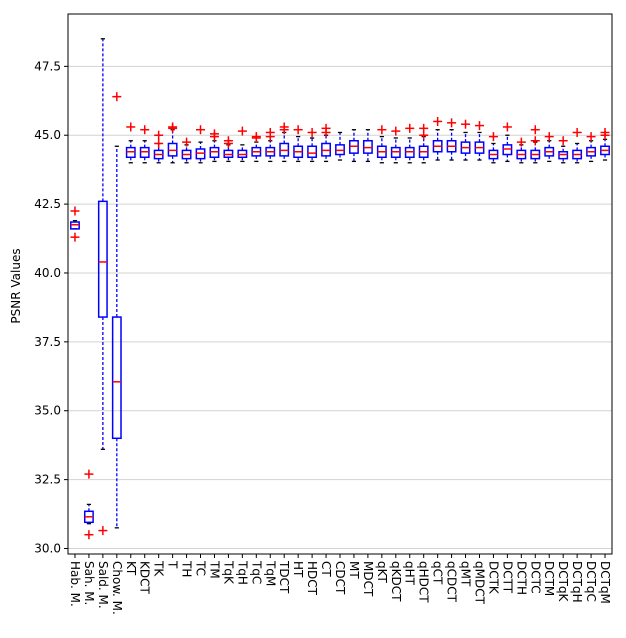 This screenshot has height=638, width=626. Describe the element at coordinates (396, 581) in the screenshot. I see `x-tick-label: qKDCT` at that location.